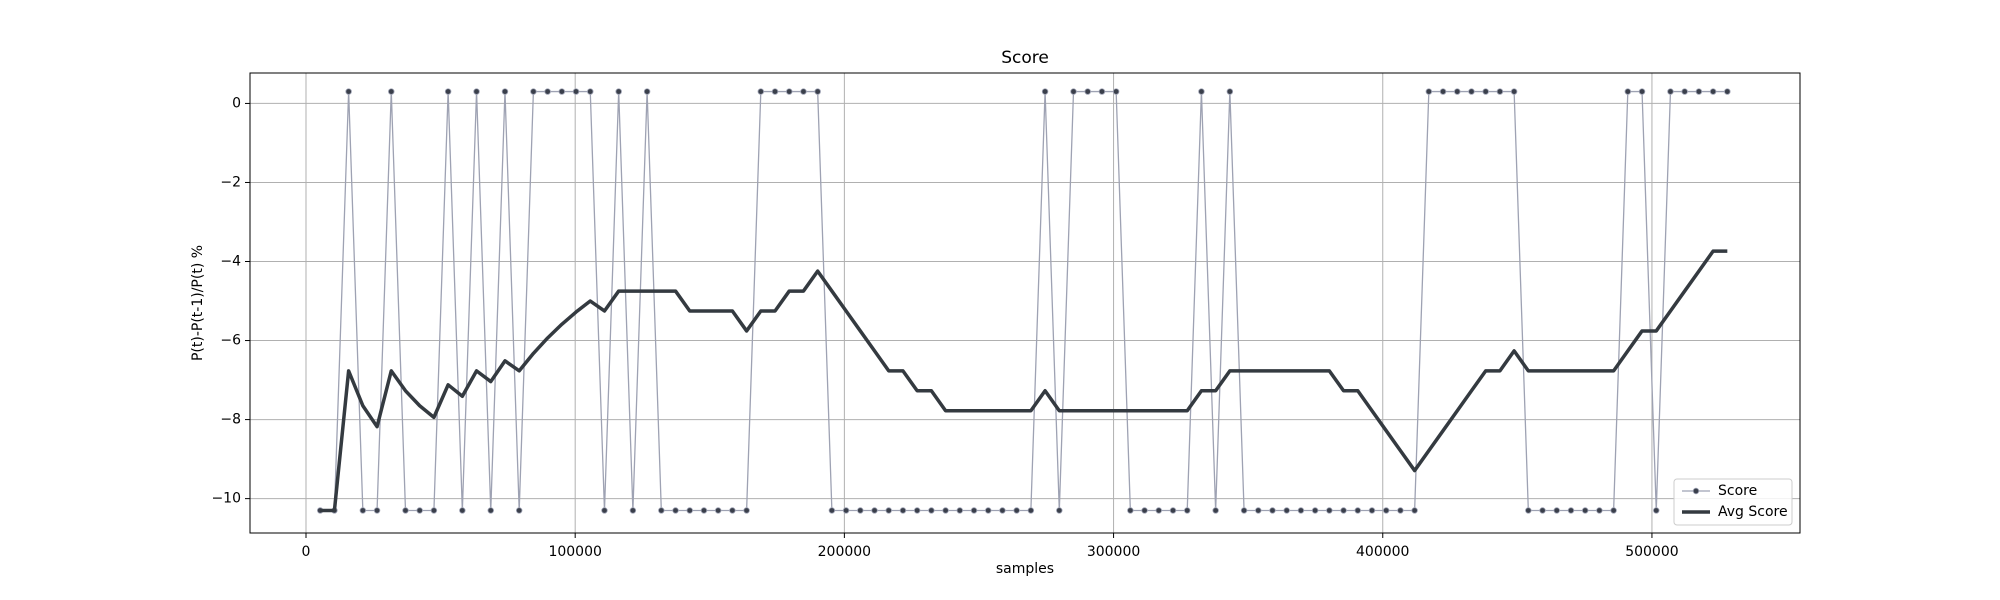 The width and height of the screenshot is (2000, 600). I want to click on x-tick-label: 500000, so click(1651, 552).